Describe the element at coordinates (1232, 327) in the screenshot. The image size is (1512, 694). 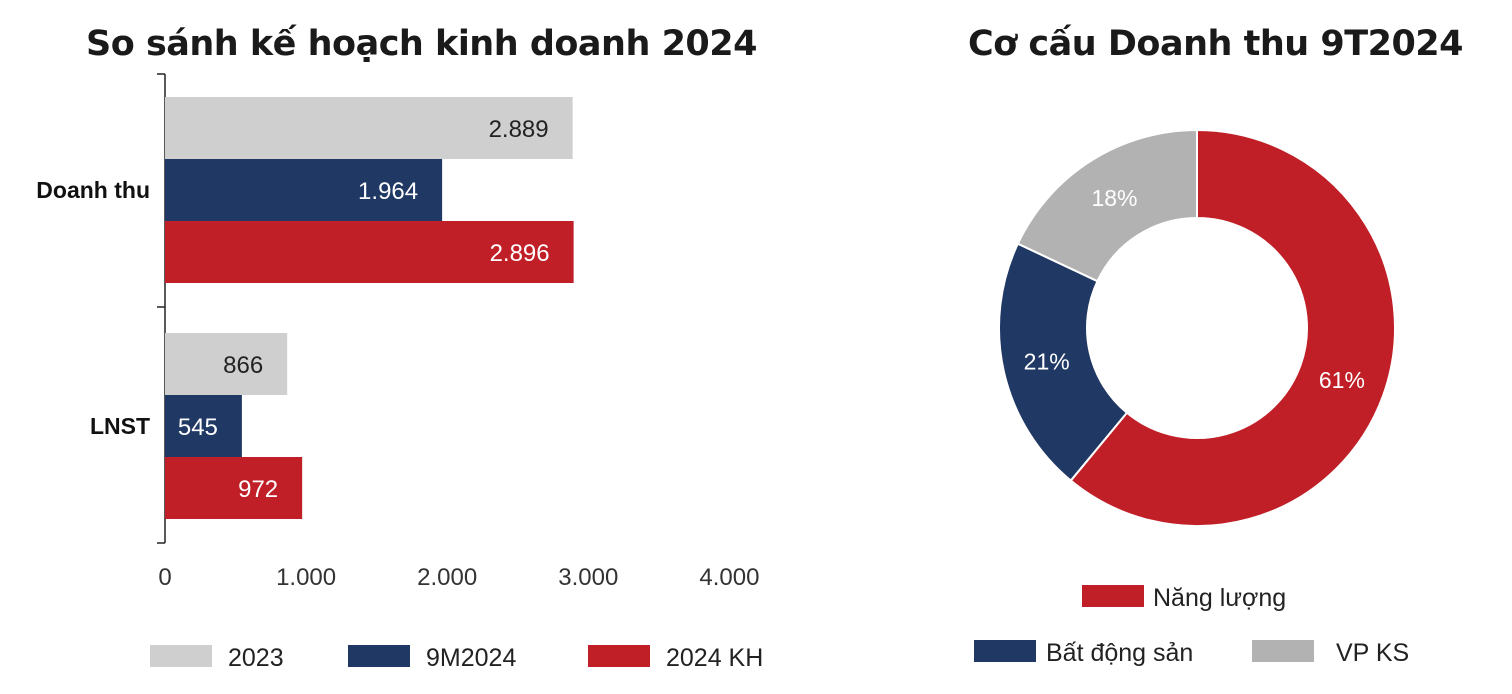
I see `donut-slice-năng-lượng` at that location.